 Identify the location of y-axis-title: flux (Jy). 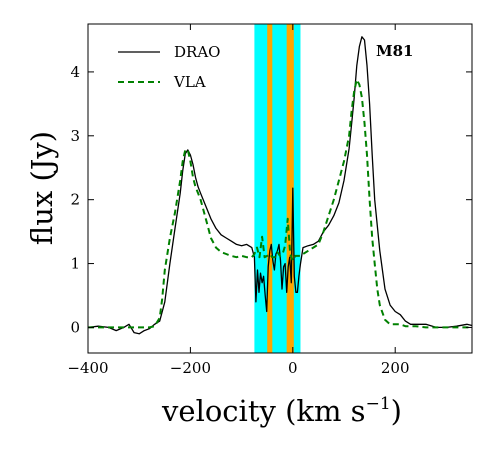
(42, 188).